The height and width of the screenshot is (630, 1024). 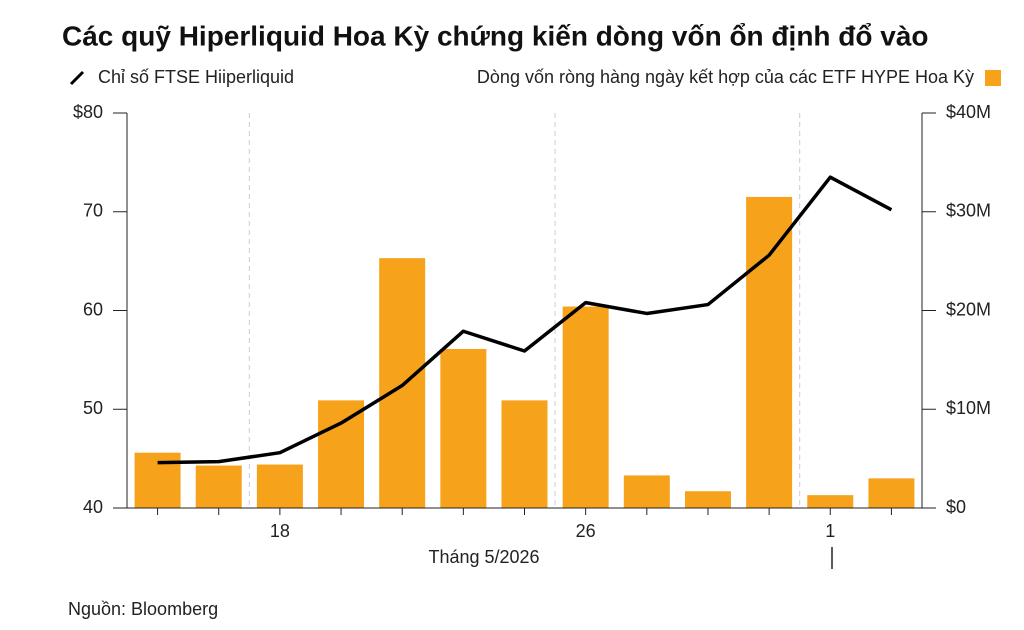 What do you see at coordinates (77, 78) in the screenshot?
I see `legend-line-icon` at bounding box center [77, 78].